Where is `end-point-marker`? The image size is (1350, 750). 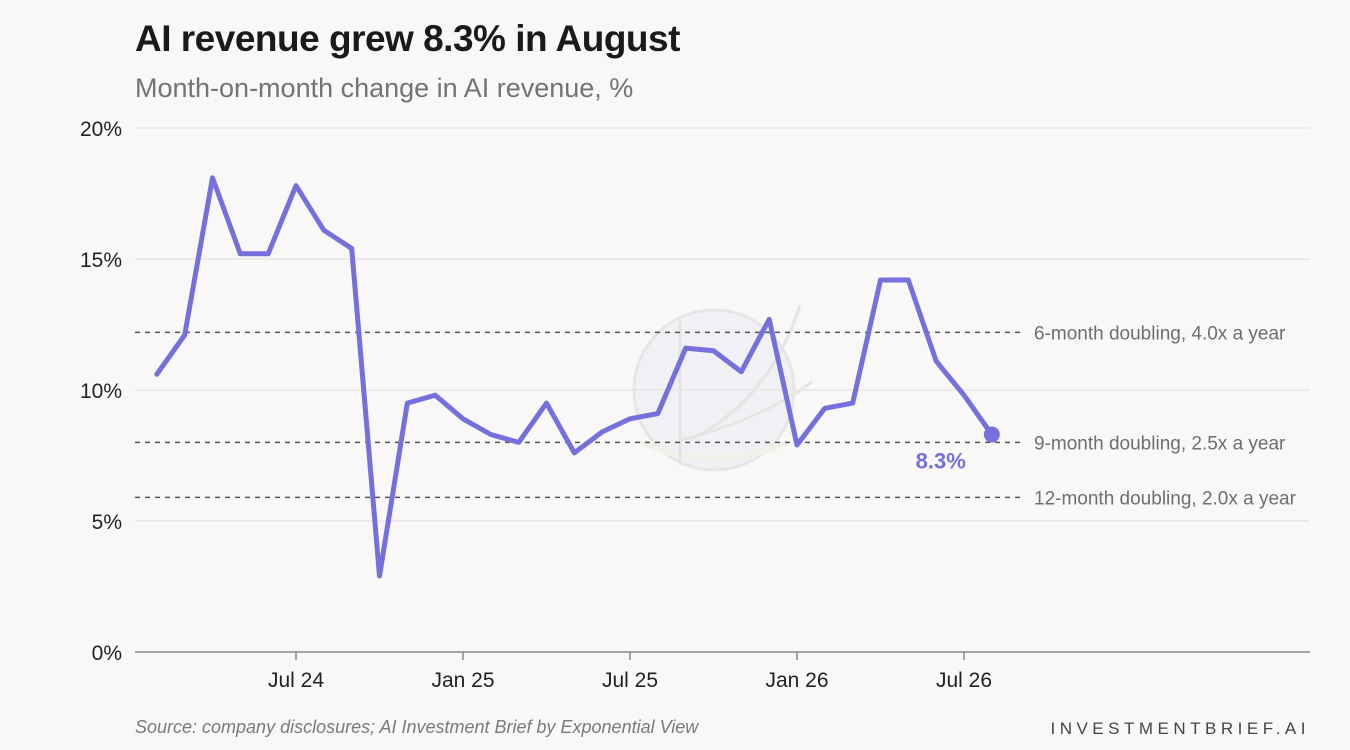
end-point-marker is located at coordinates (991, 434).